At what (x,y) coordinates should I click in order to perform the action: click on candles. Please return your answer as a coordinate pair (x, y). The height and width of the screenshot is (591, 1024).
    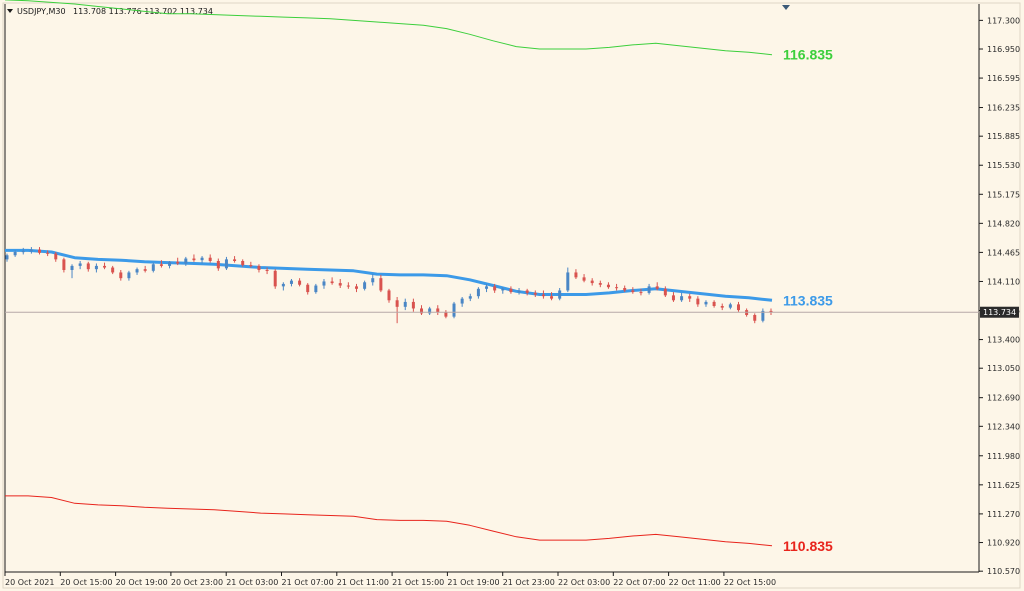
    Looking at the image, I should click on (389, 285).